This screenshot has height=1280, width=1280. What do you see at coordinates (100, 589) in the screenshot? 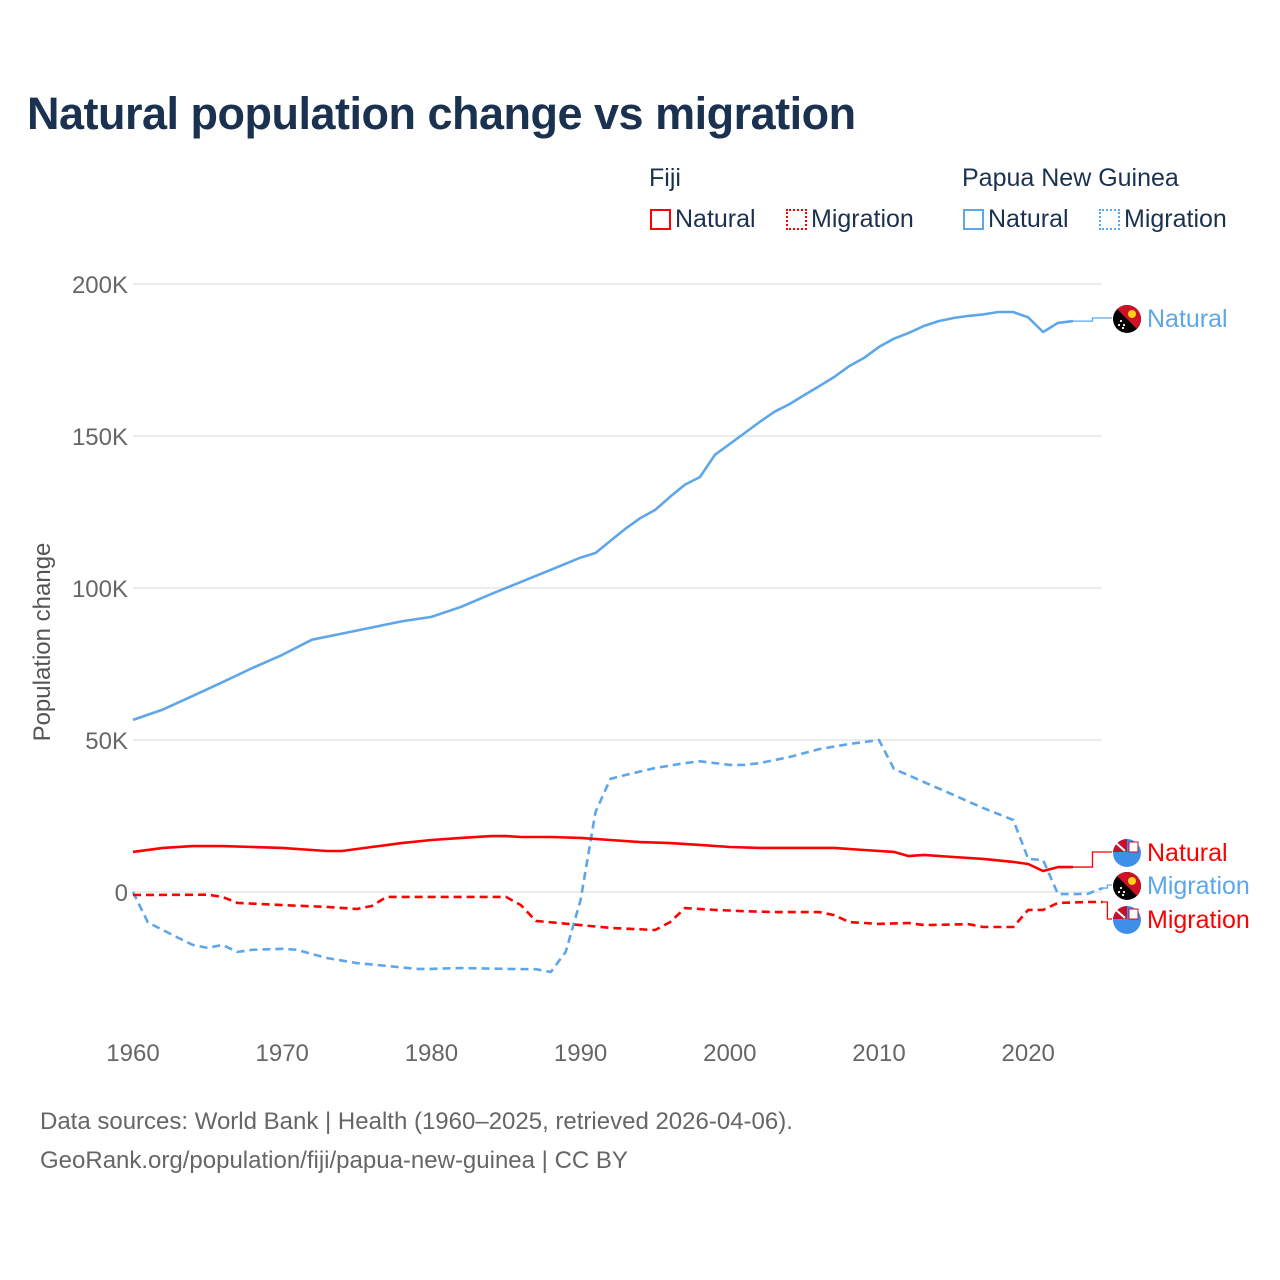
I see `y-tick-label: 100K` at bounding box center [100, 589].